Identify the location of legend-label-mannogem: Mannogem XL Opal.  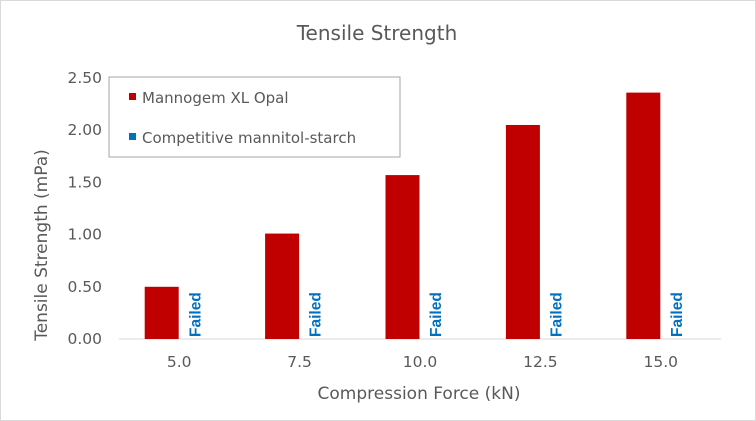
(215, 98).